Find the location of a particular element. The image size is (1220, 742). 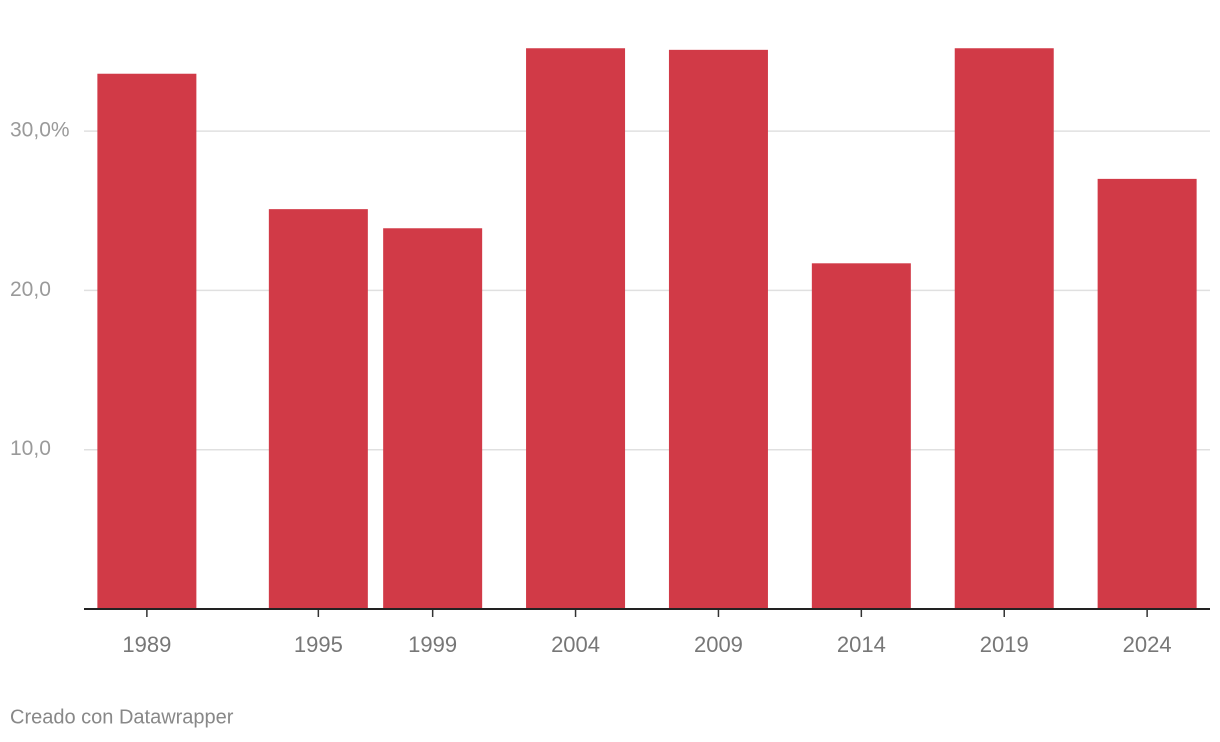

x-tick-label: 2004 is located at coordinates (575, 644).